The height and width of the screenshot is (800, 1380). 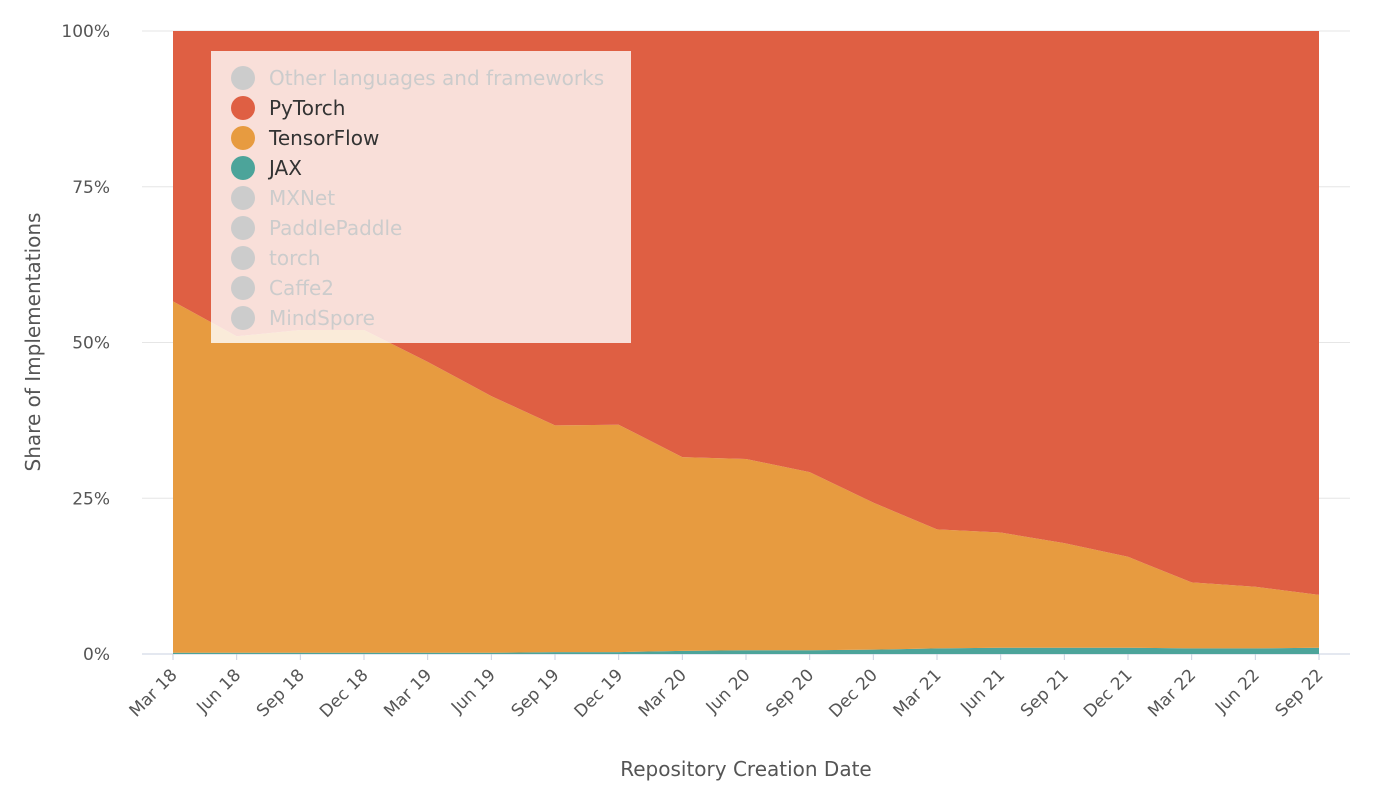 What do you see at coordinates (335, 228) in the screenshot?
I see `legend-label: PaddlePaddle` at bounding box center [335, 228].